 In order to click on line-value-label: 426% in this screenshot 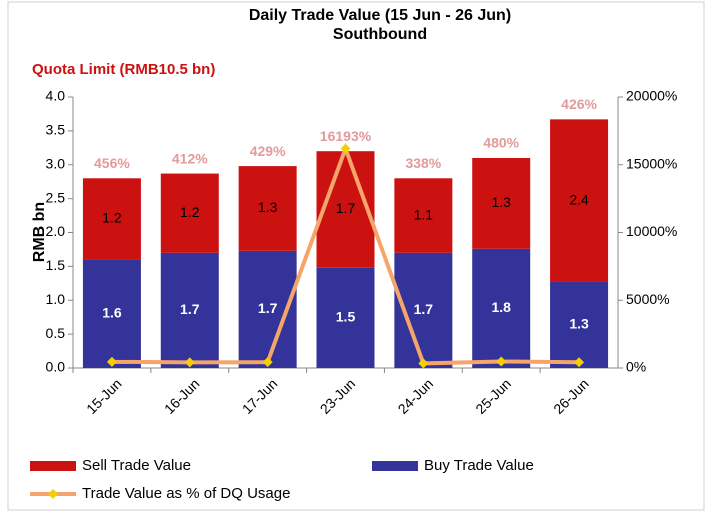, I will do `click(579, 104)`.